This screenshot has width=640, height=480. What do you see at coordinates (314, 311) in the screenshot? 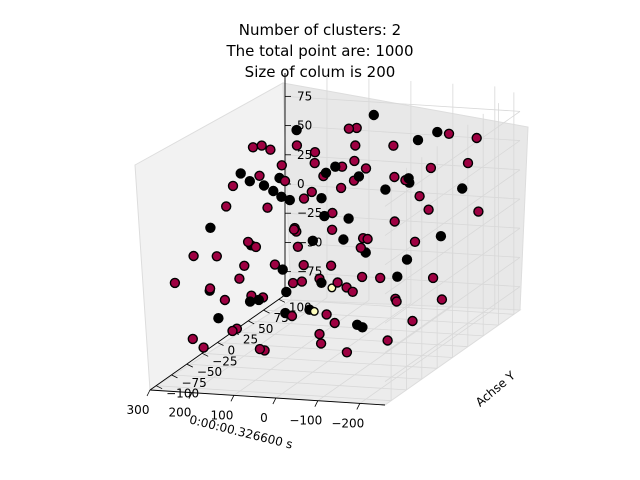
I see `centroid-point` at bounding box center [314, 311].